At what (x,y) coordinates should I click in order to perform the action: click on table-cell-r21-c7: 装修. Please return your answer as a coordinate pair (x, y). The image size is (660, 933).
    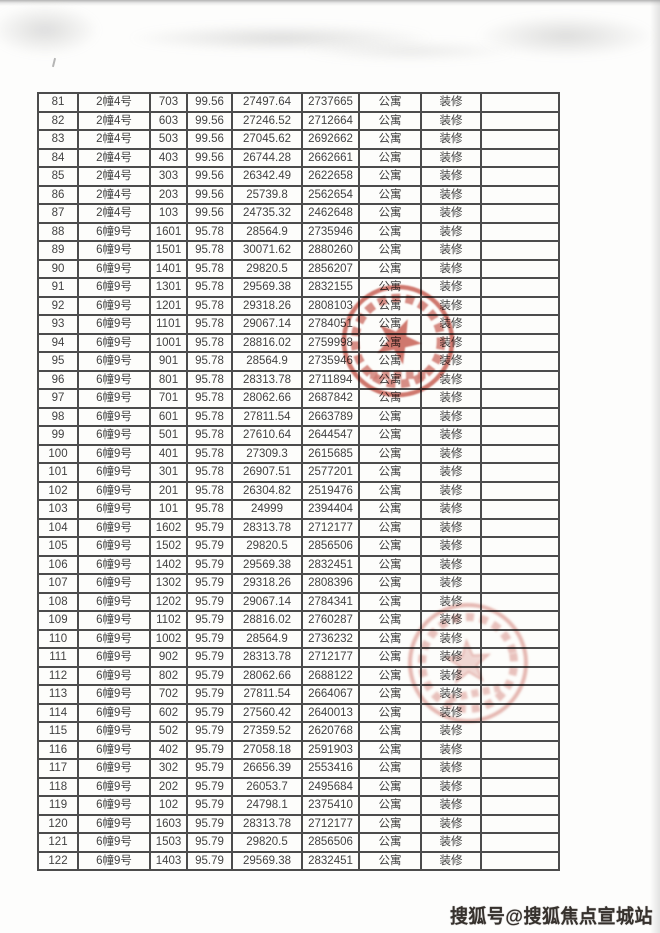
    Looking at the image, I should click on (451, 490).